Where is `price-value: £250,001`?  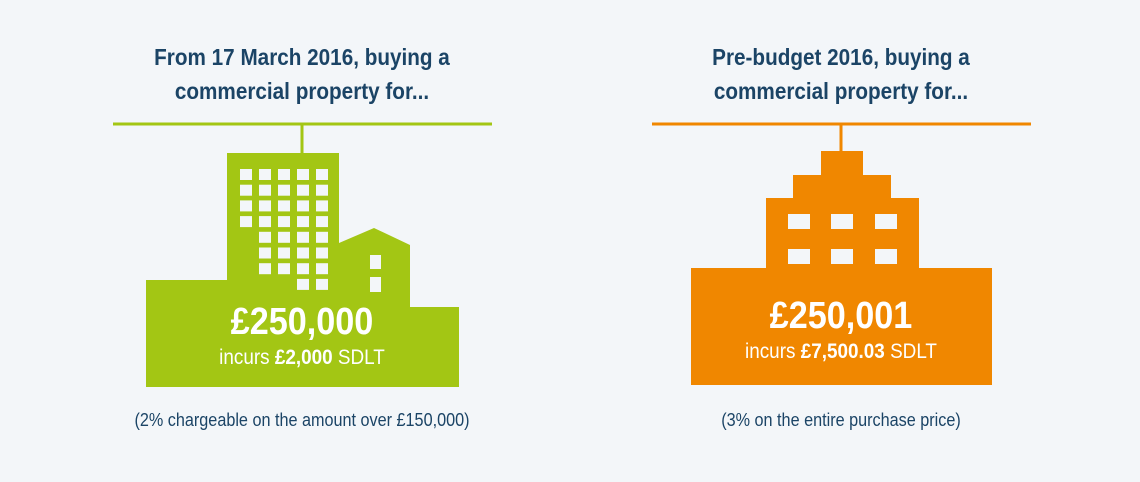
price-value: £250,001 is located at coordinates (841, 316).